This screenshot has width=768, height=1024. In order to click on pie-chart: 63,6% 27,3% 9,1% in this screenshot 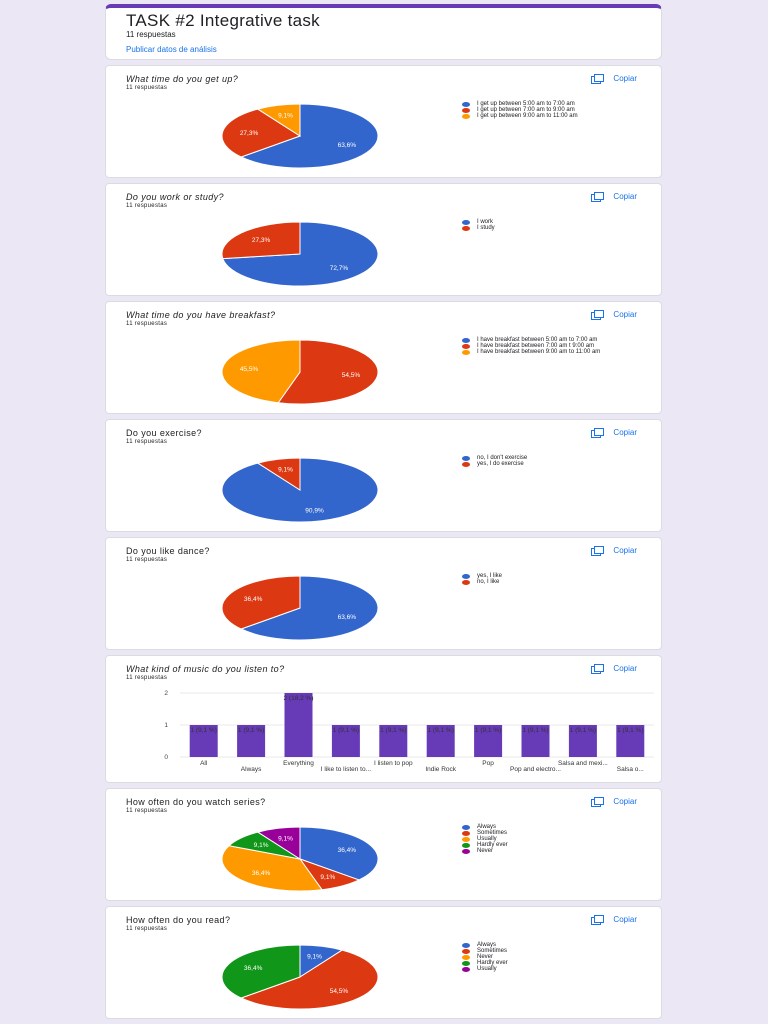, I will do `click(300, 136)`.